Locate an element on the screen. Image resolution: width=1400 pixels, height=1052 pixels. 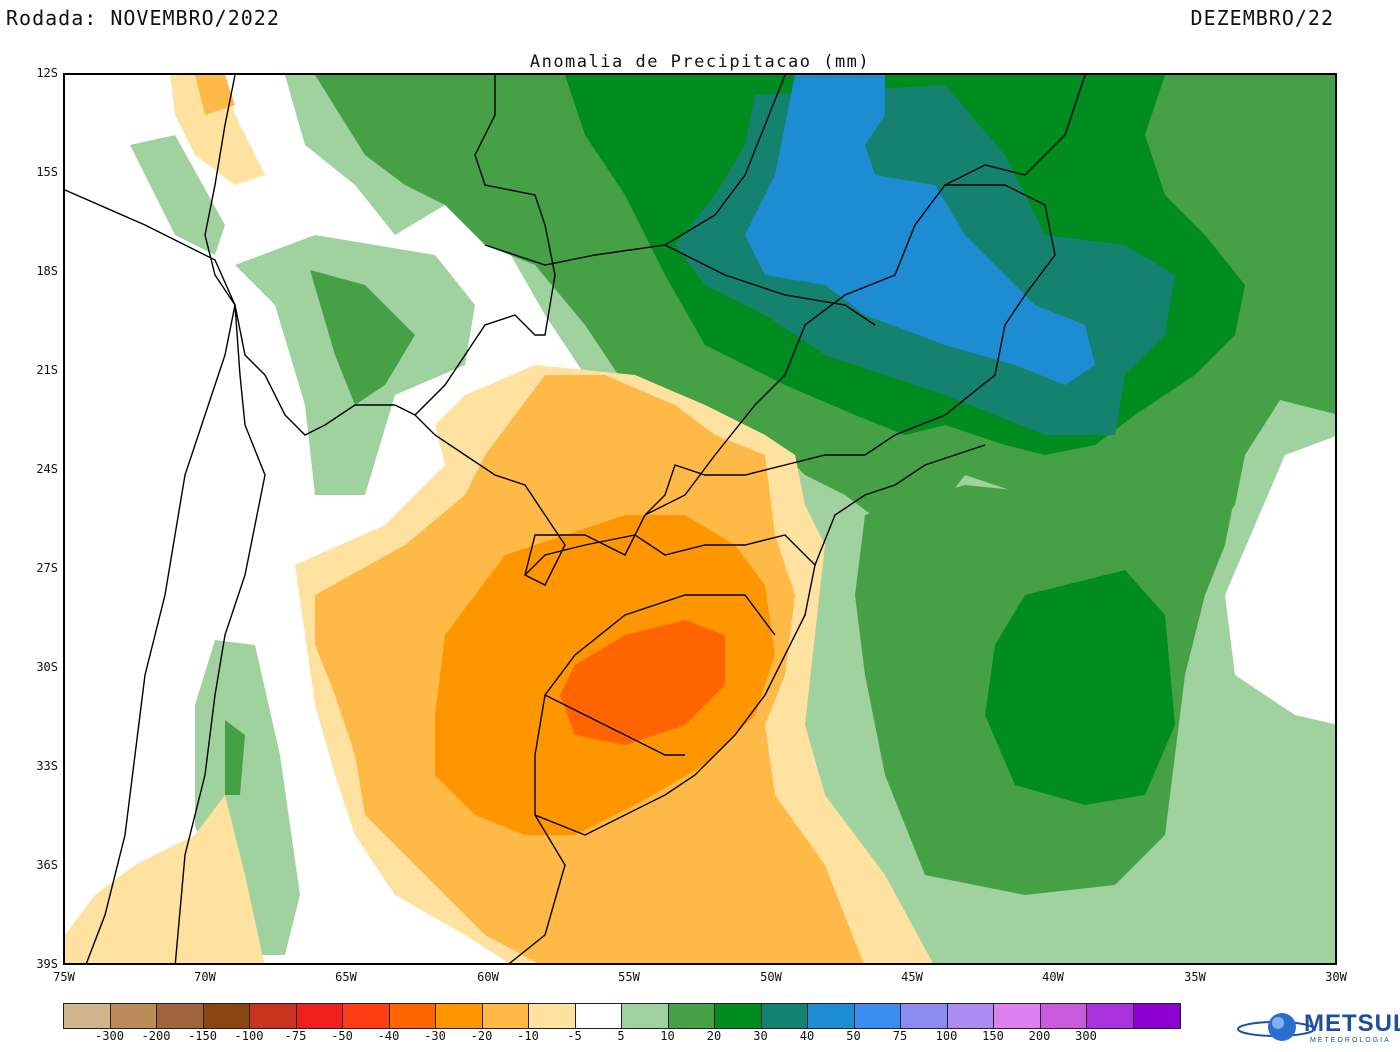
lat-label: 27S is located at coordinates (47, 568).